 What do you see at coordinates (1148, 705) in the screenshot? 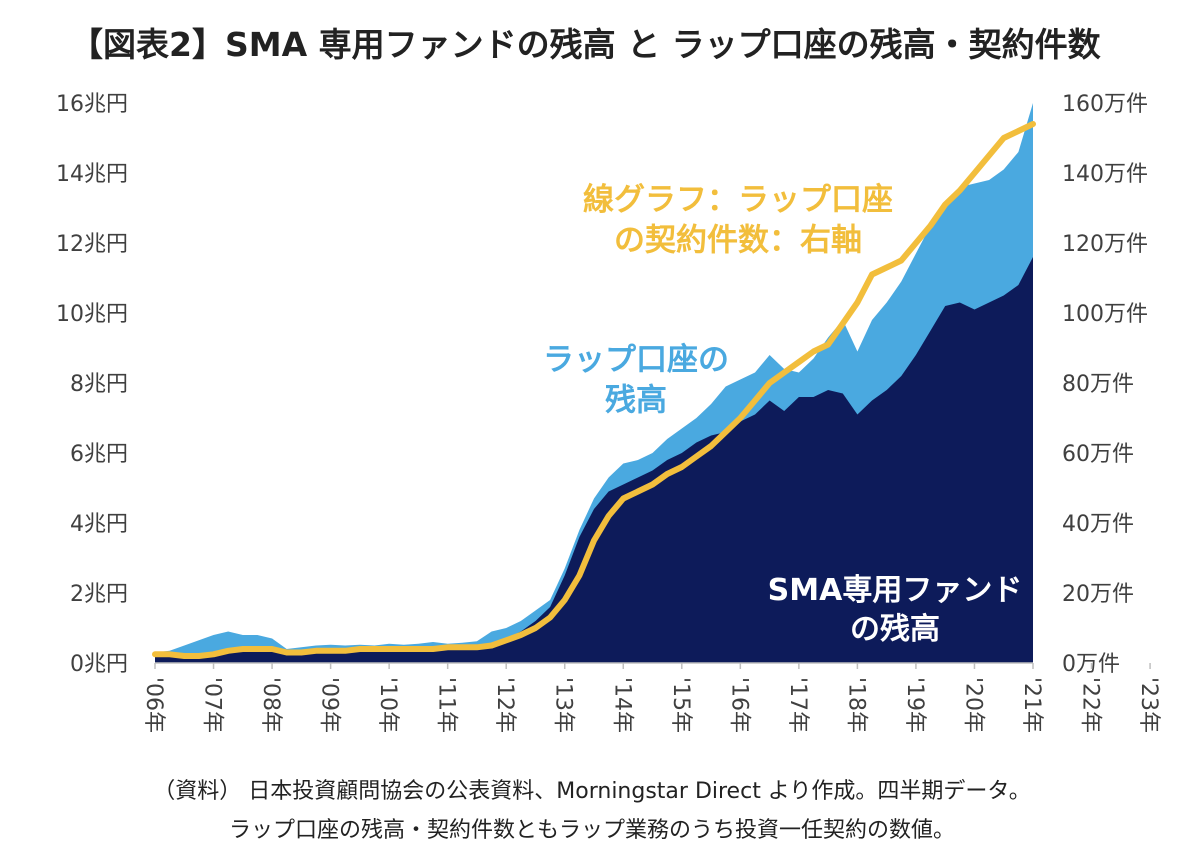
I see `x-axis-tick-label: '23年` at bounding box center [1148, 705].